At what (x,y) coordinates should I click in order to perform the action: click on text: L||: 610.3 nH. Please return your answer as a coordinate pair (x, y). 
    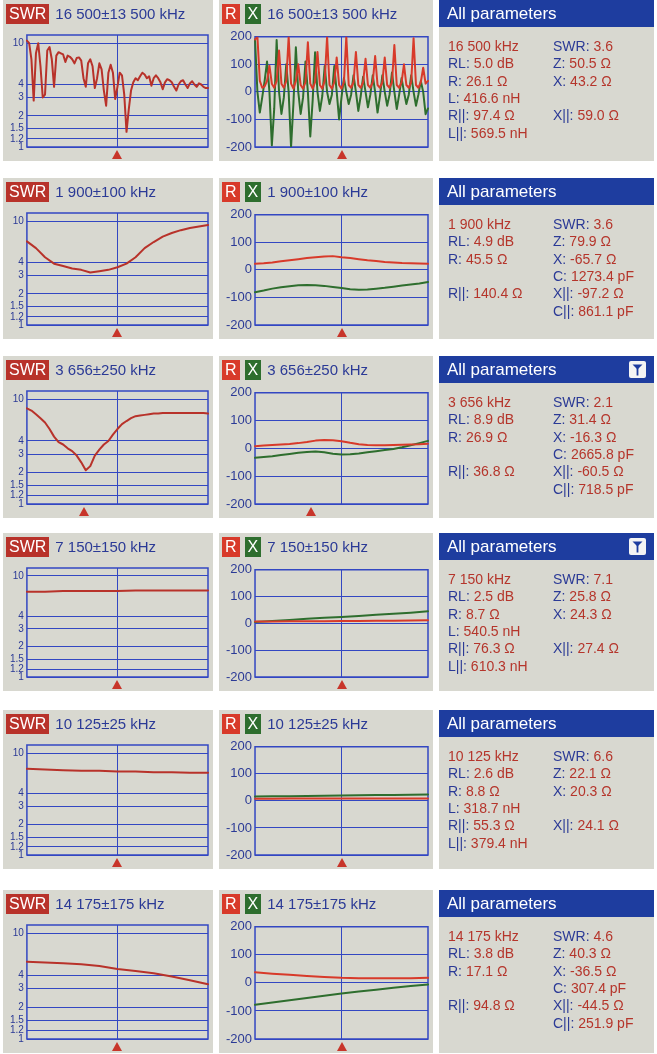
    Looking at the image, I should click on (488, 665).